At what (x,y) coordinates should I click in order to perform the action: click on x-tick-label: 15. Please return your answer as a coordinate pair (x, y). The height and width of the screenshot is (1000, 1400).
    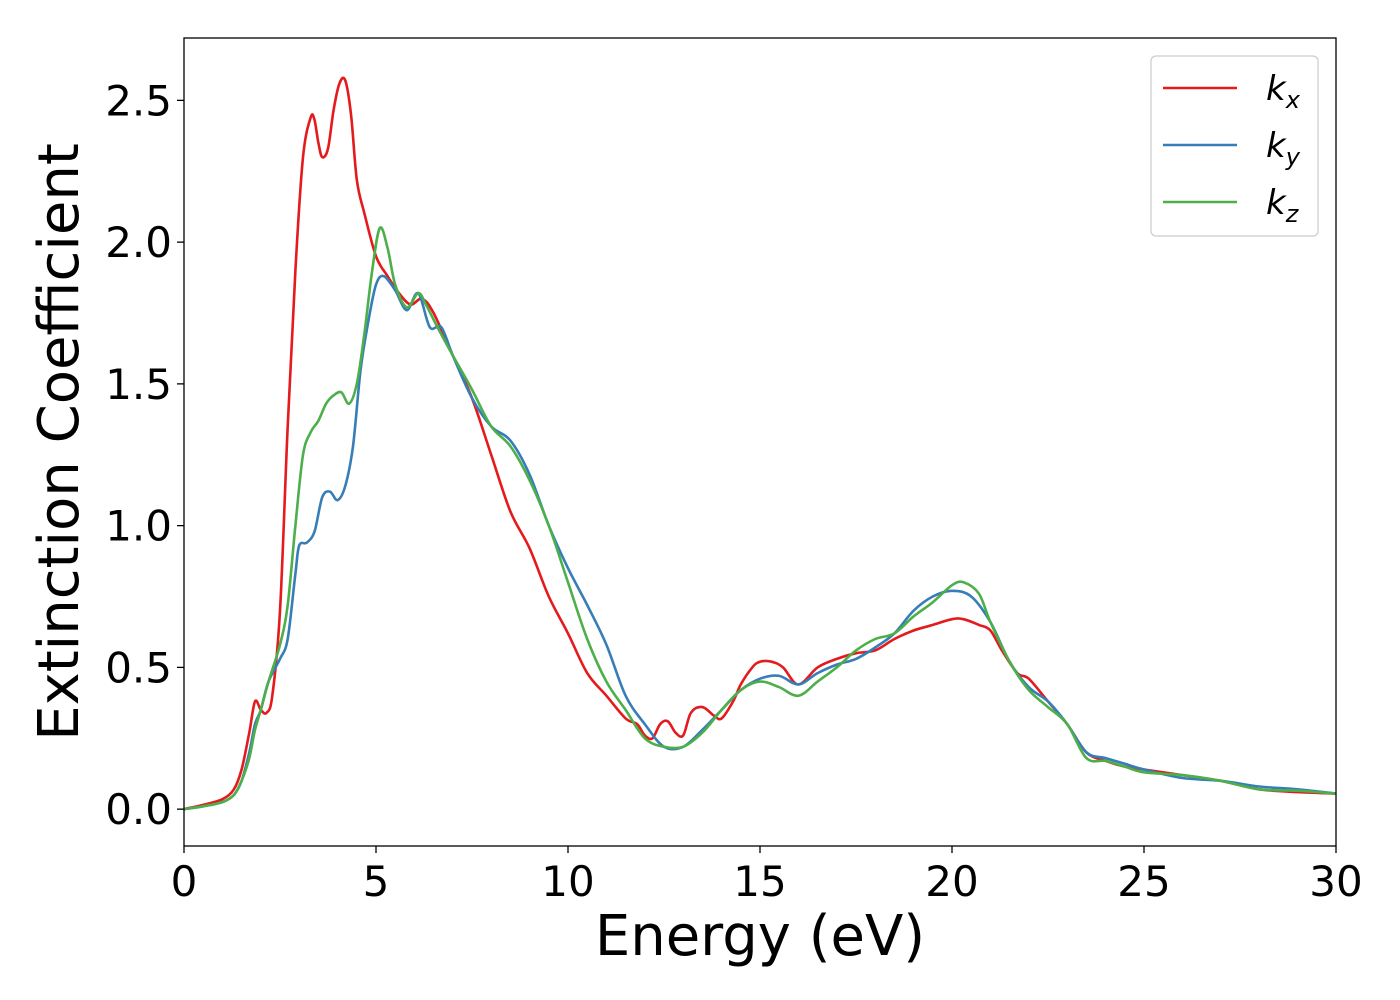
    Looking at the image, I should click on (759, 881).